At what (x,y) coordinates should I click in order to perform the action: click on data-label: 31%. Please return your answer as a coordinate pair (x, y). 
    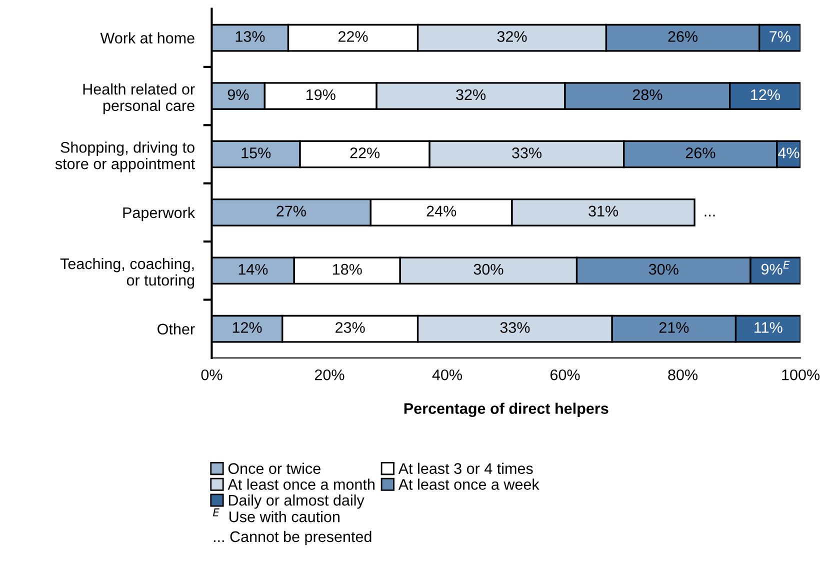
    Looking at the image, I should click on (603, 211).